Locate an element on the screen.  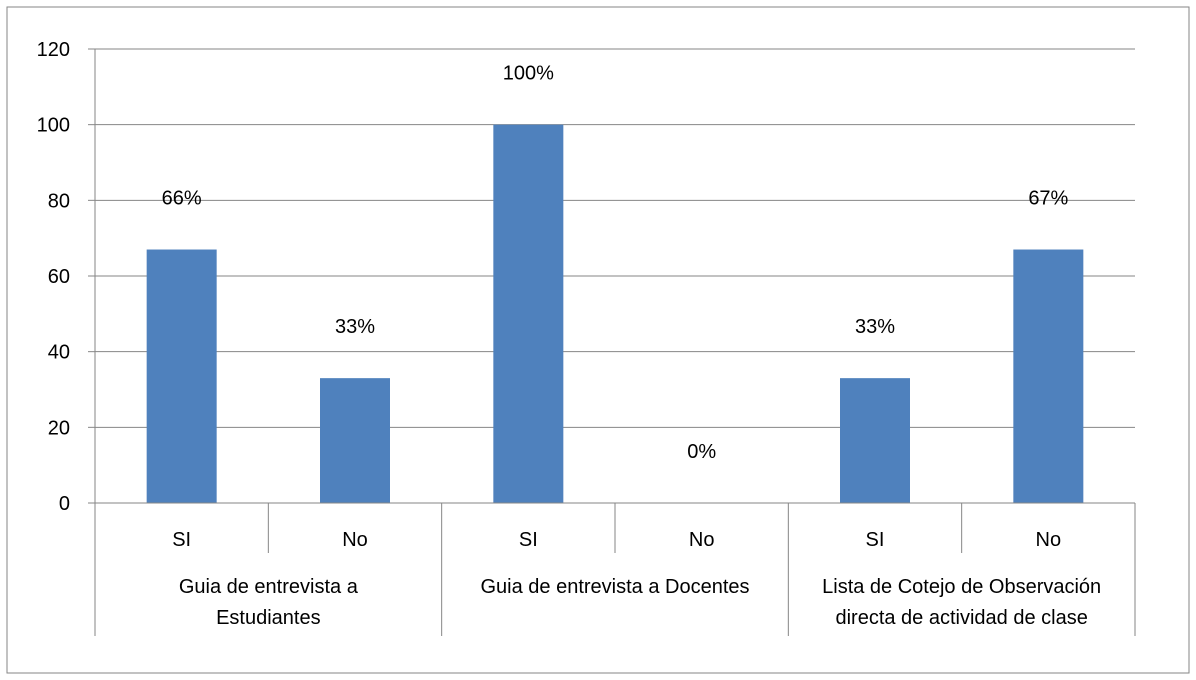
group-label: Guia de entrevista a Docentes is located at coordinates (614, 587).